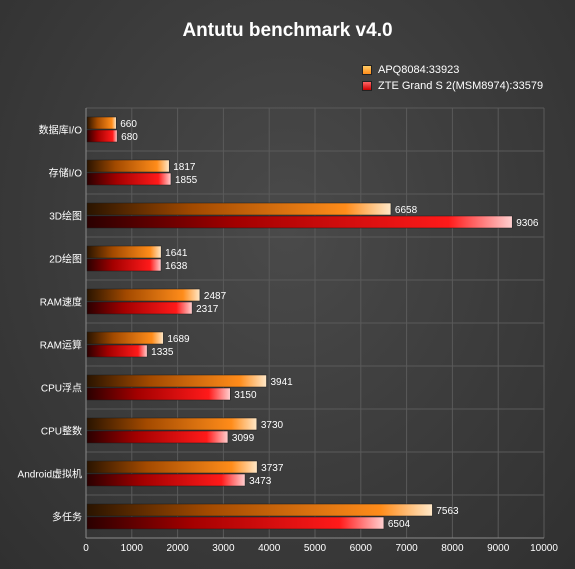 The height and width of the screenshot is (569, 575). What do you see at coordinates (61, 130) in the screenshot?
I see `category-label: 数据库I/O` at bounding box center [61, 130].